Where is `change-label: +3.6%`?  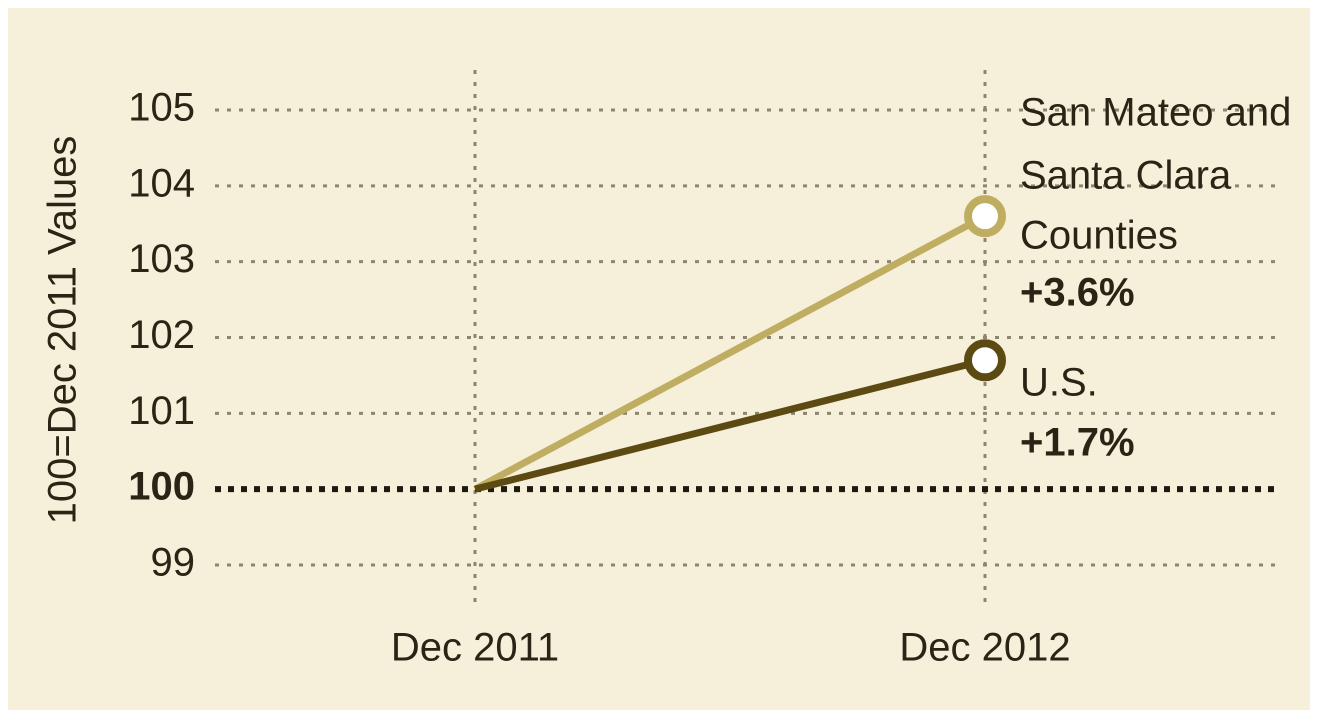 change-label: +3.6% is located at coordinates (1077, 293).